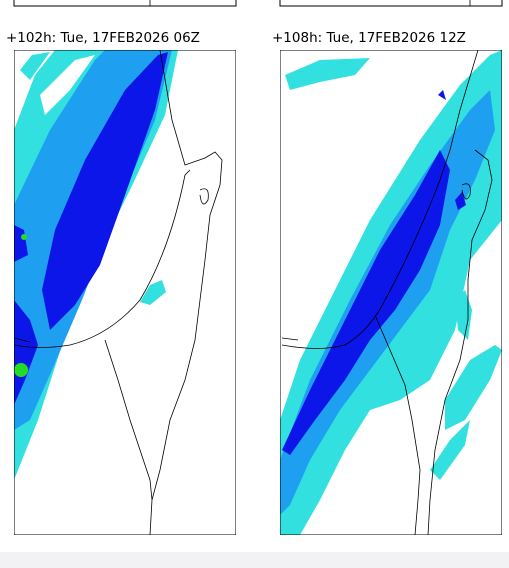 The image size is (509, 568). I want to click on upper-frame-remnants, so click(258, 3).